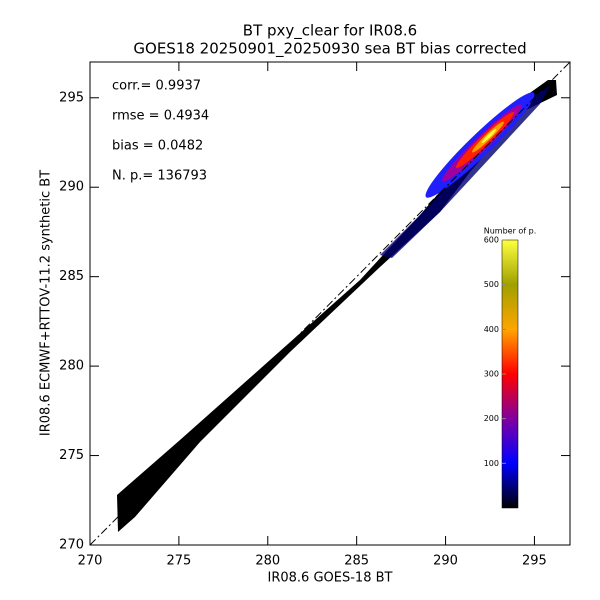  What do you see at coordinates (71, 366) in the screenshot?
I see `y-tick-label: 280` at bounding box center [71, 366].